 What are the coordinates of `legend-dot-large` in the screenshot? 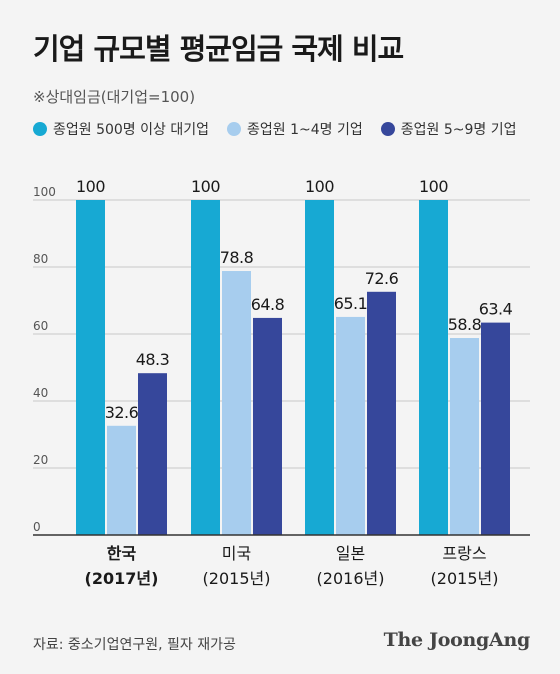 It's located at (40, 129).